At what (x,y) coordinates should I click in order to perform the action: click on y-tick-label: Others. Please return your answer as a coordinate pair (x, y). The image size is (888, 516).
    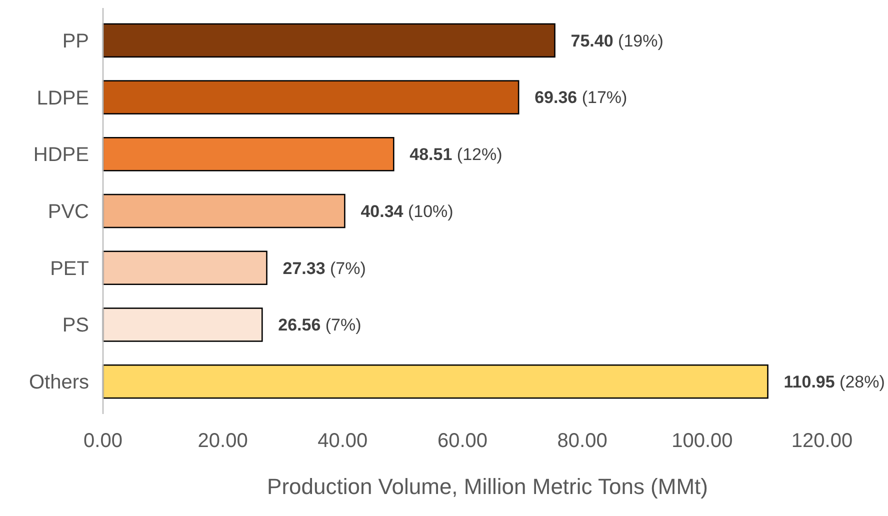
    Looking at the image, I should click on (58, 383).